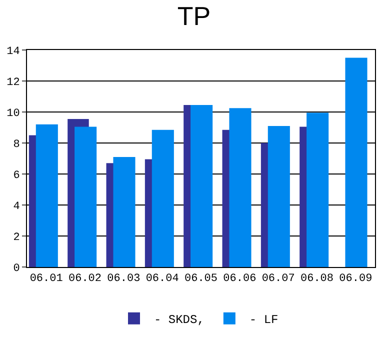 The height and width of the screenshot is (350, 388). I want to click on y-tick-label: 10, so click(13, 114).